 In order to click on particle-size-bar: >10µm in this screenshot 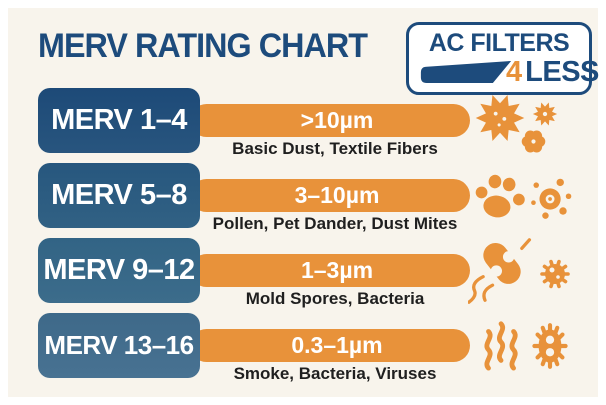, I will do `click(330, 120)`.